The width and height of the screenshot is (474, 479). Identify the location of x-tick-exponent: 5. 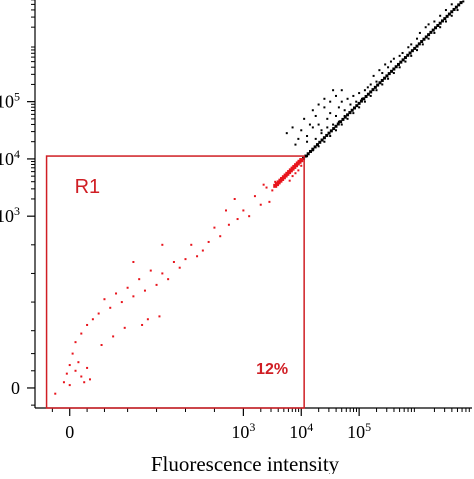
(368, 427).